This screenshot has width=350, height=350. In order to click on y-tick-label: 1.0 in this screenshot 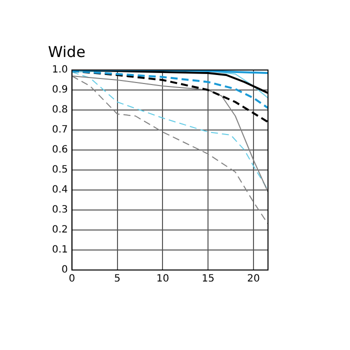, I will do `click(60, 70)`.